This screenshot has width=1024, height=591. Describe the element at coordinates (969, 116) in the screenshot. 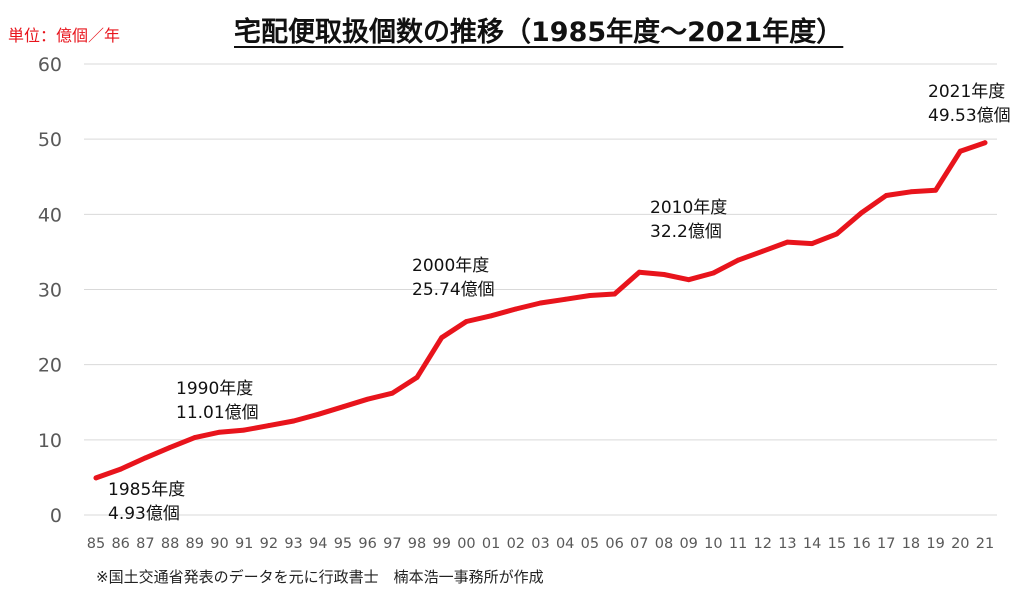

I see `annotation-2021-value: 49.53億個` at that location.